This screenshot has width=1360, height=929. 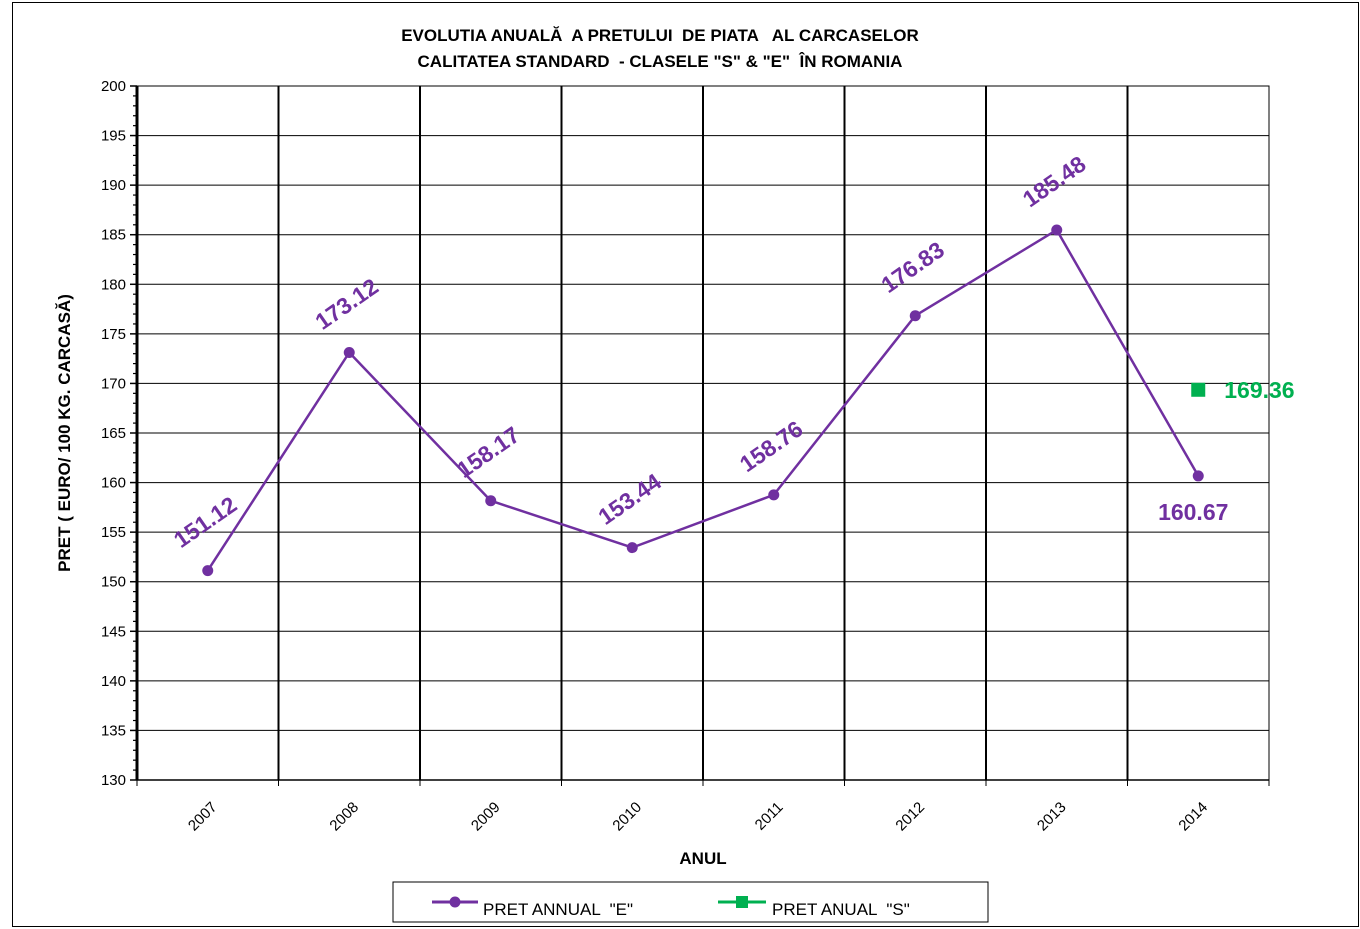 I want to click on legend: PRET ANNUAL "E" PRET ANUAL "S", so click(x=690, y=902).